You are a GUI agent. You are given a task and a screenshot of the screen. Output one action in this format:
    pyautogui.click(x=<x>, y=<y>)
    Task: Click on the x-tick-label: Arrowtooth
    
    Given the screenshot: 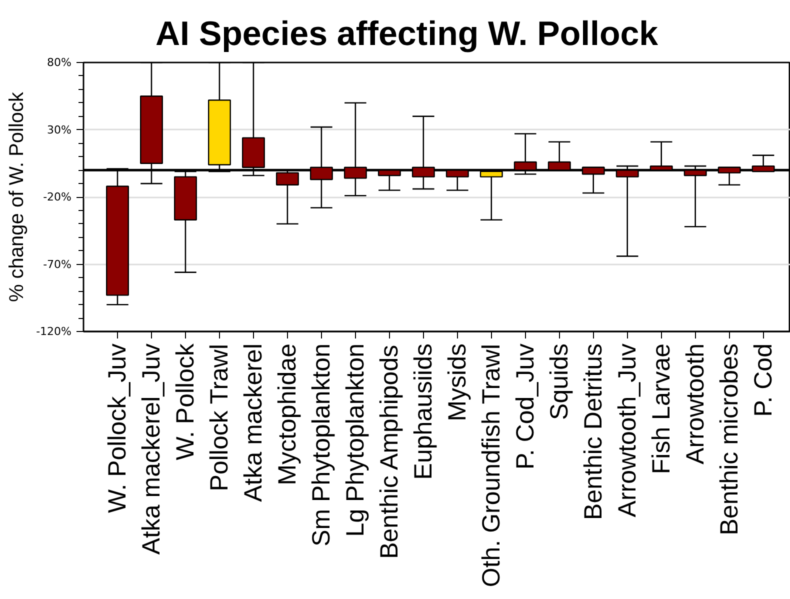 What is the action you would take?
    pyautogui.click(x=695, y=403)
    